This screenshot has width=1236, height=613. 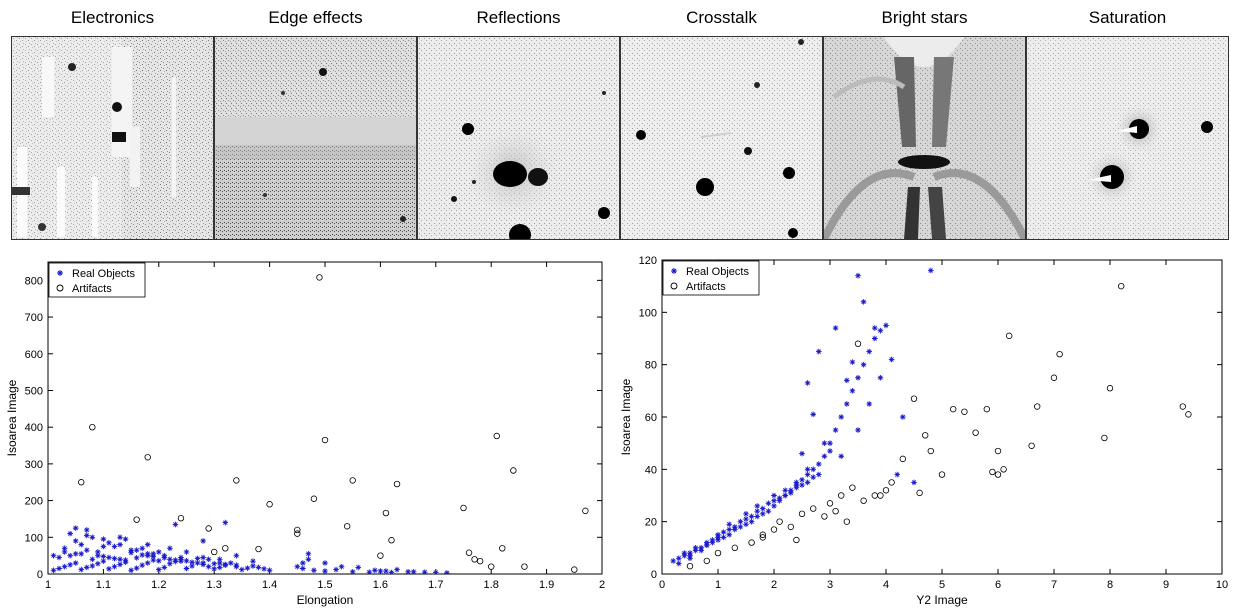 I want to click on y-tick-label: 40, so click(x=651, y=470).